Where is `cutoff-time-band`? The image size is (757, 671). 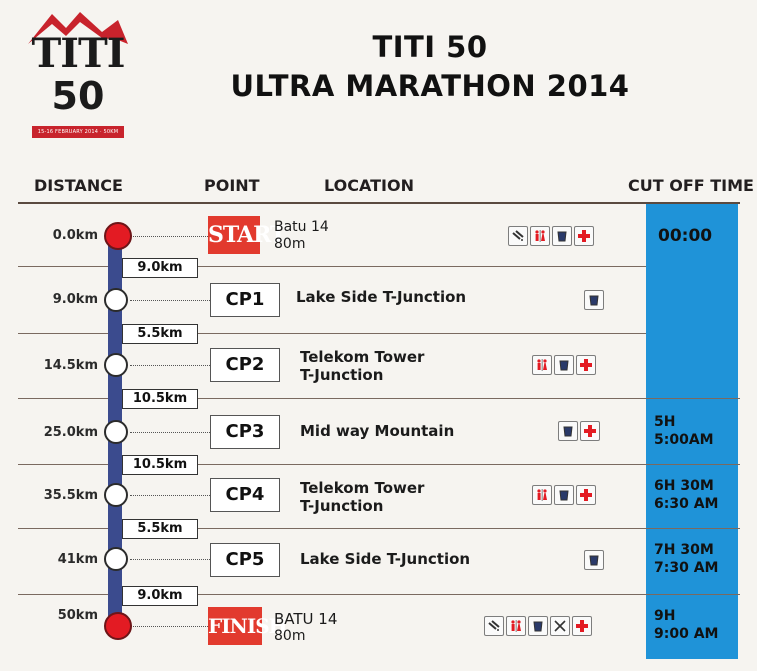 cutoff-time-band is located at coordinates (692, 431).